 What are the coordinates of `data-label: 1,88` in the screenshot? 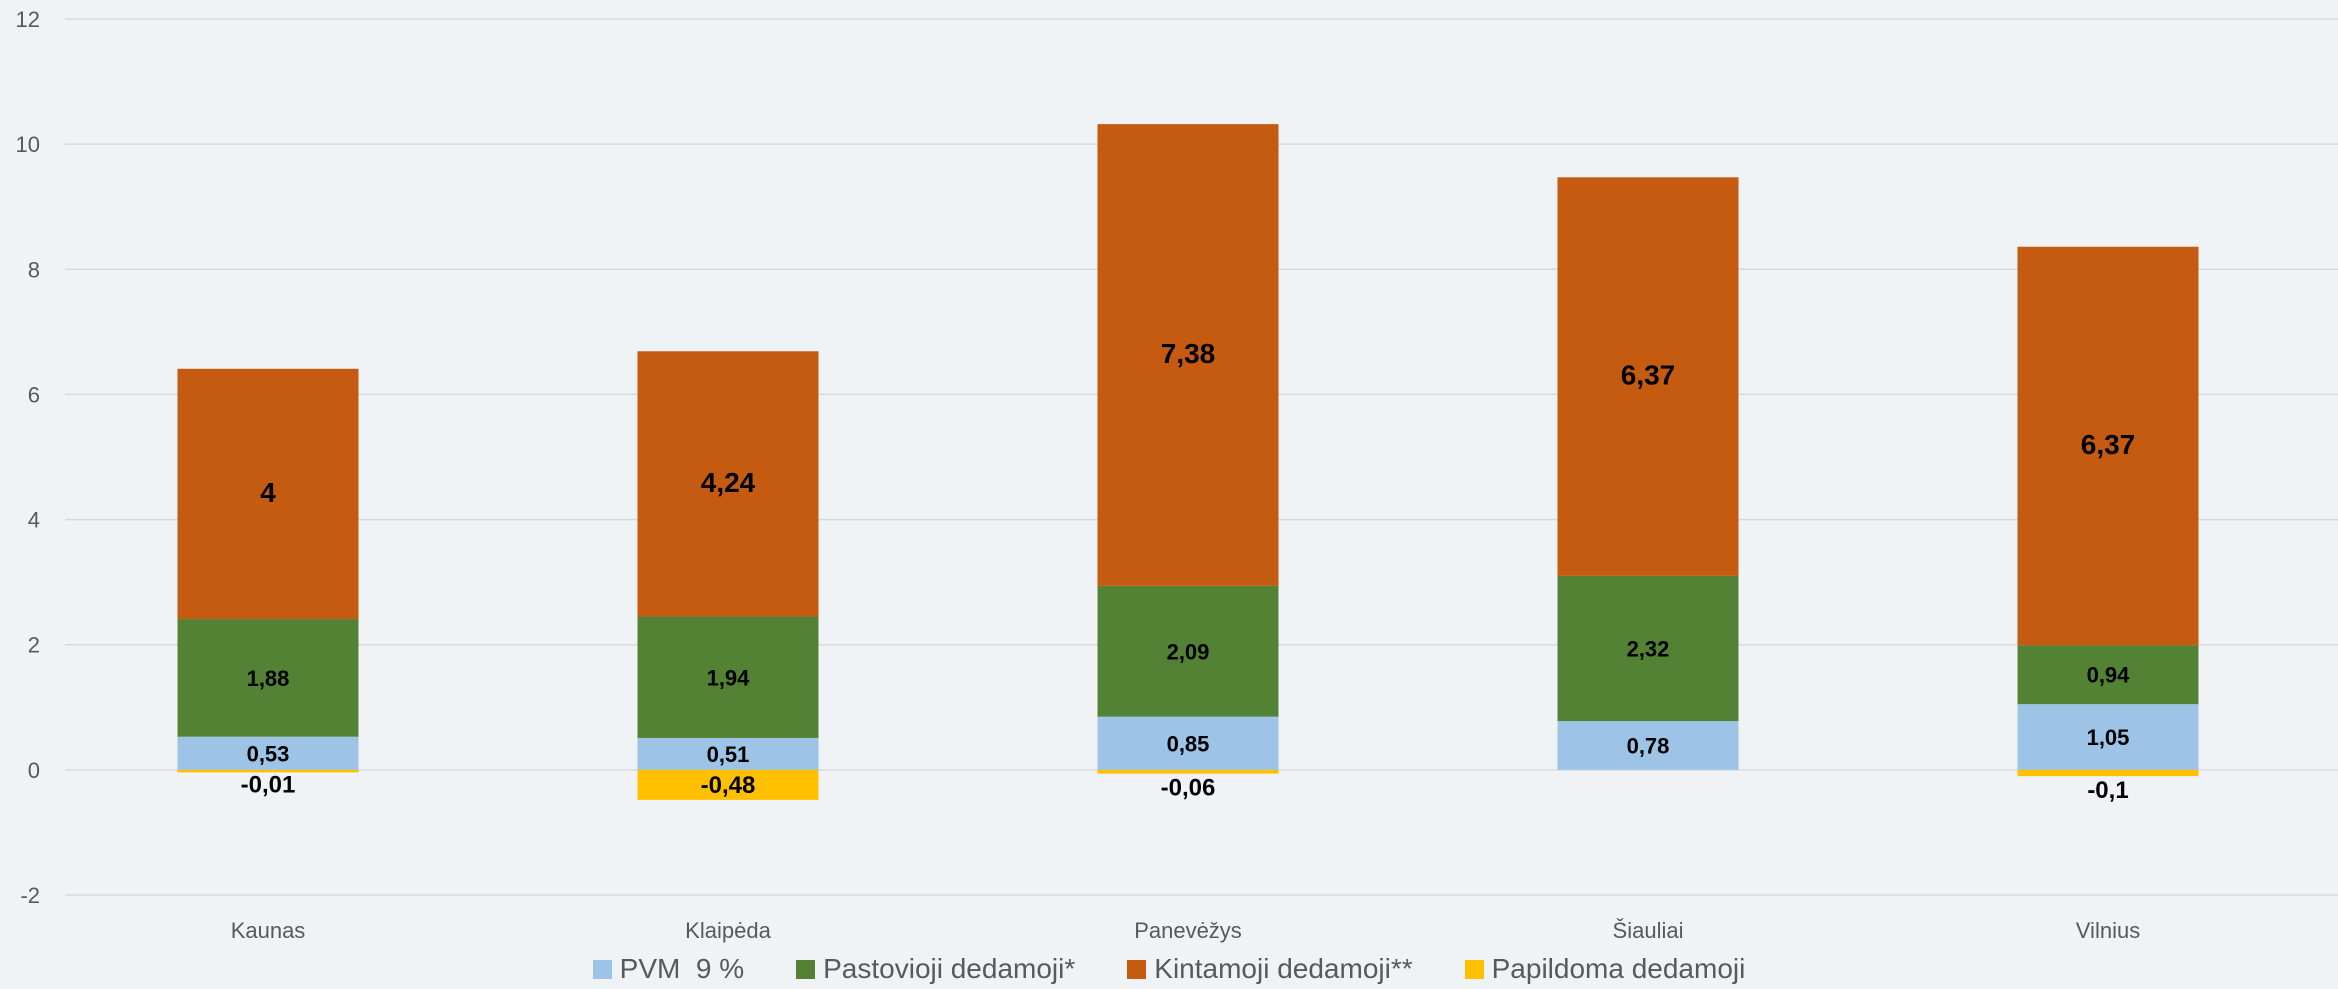 It's located at (268, 678).